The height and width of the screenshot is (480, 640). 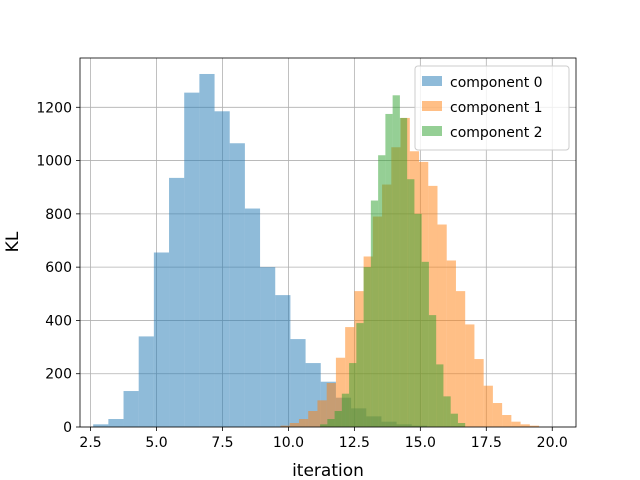 I want to click on y-axis-label: KL, so click(x=13, y=241).